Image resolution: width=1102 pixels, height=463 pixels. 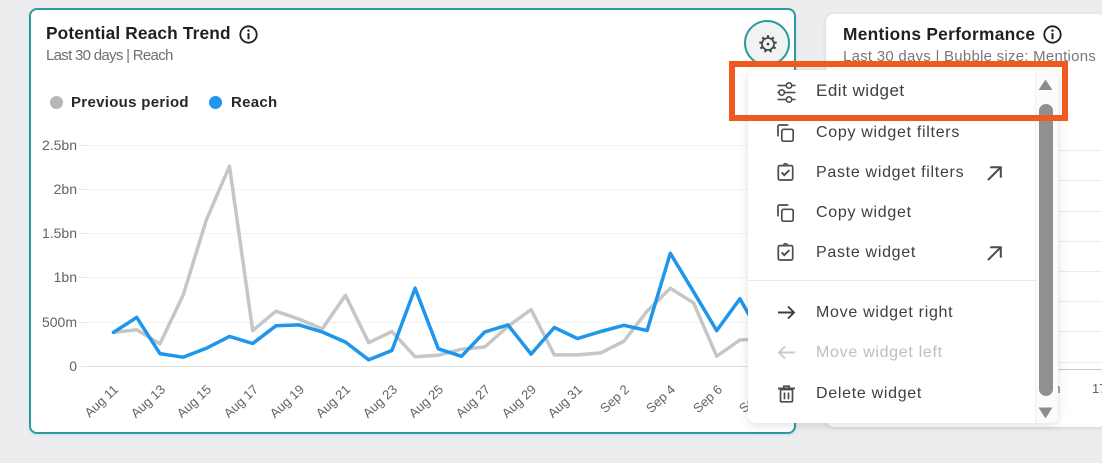 What do you see at coordinates (148, 401) in the screenshot?
I see `svg-text: Aug 13` at bounding box center [148, 401].